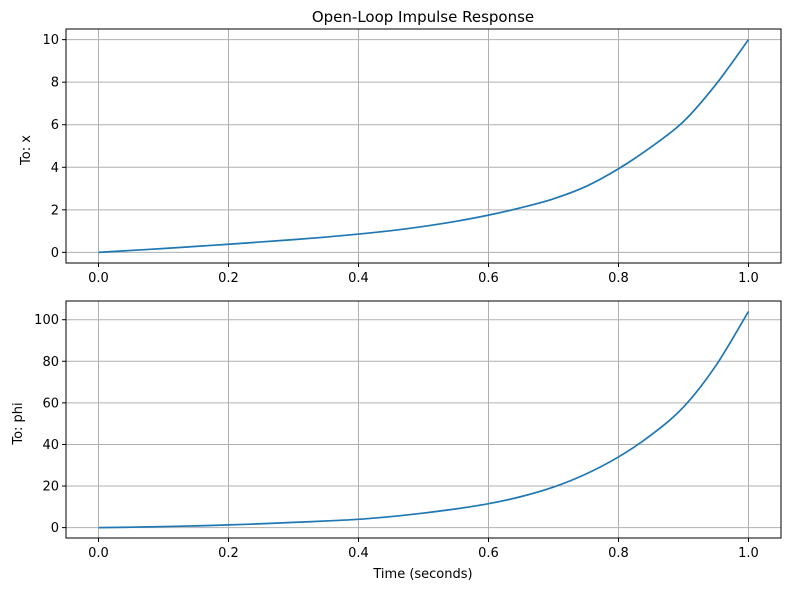 The width and height of the screenshot is (790, 590). Describe the element at coordinates (423, 17) in the screenshot. I see `chart-title: Open-Loop Impulse Response` at that location.